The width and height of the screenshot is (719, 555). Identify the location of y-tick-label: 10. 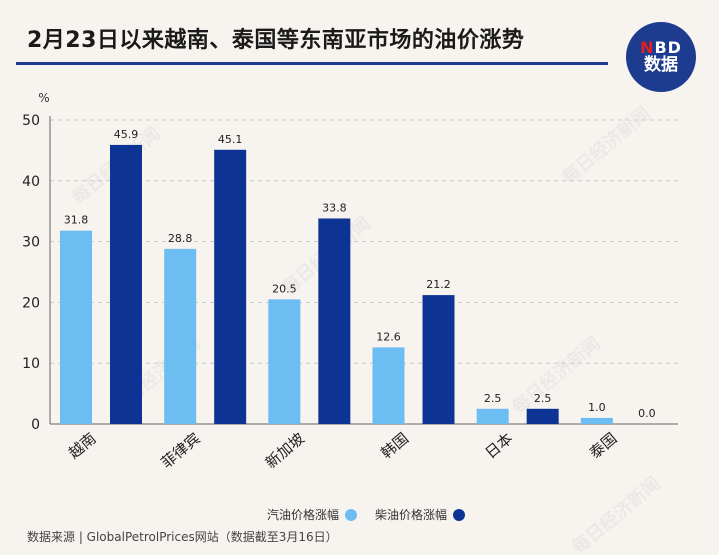
(31, 364).